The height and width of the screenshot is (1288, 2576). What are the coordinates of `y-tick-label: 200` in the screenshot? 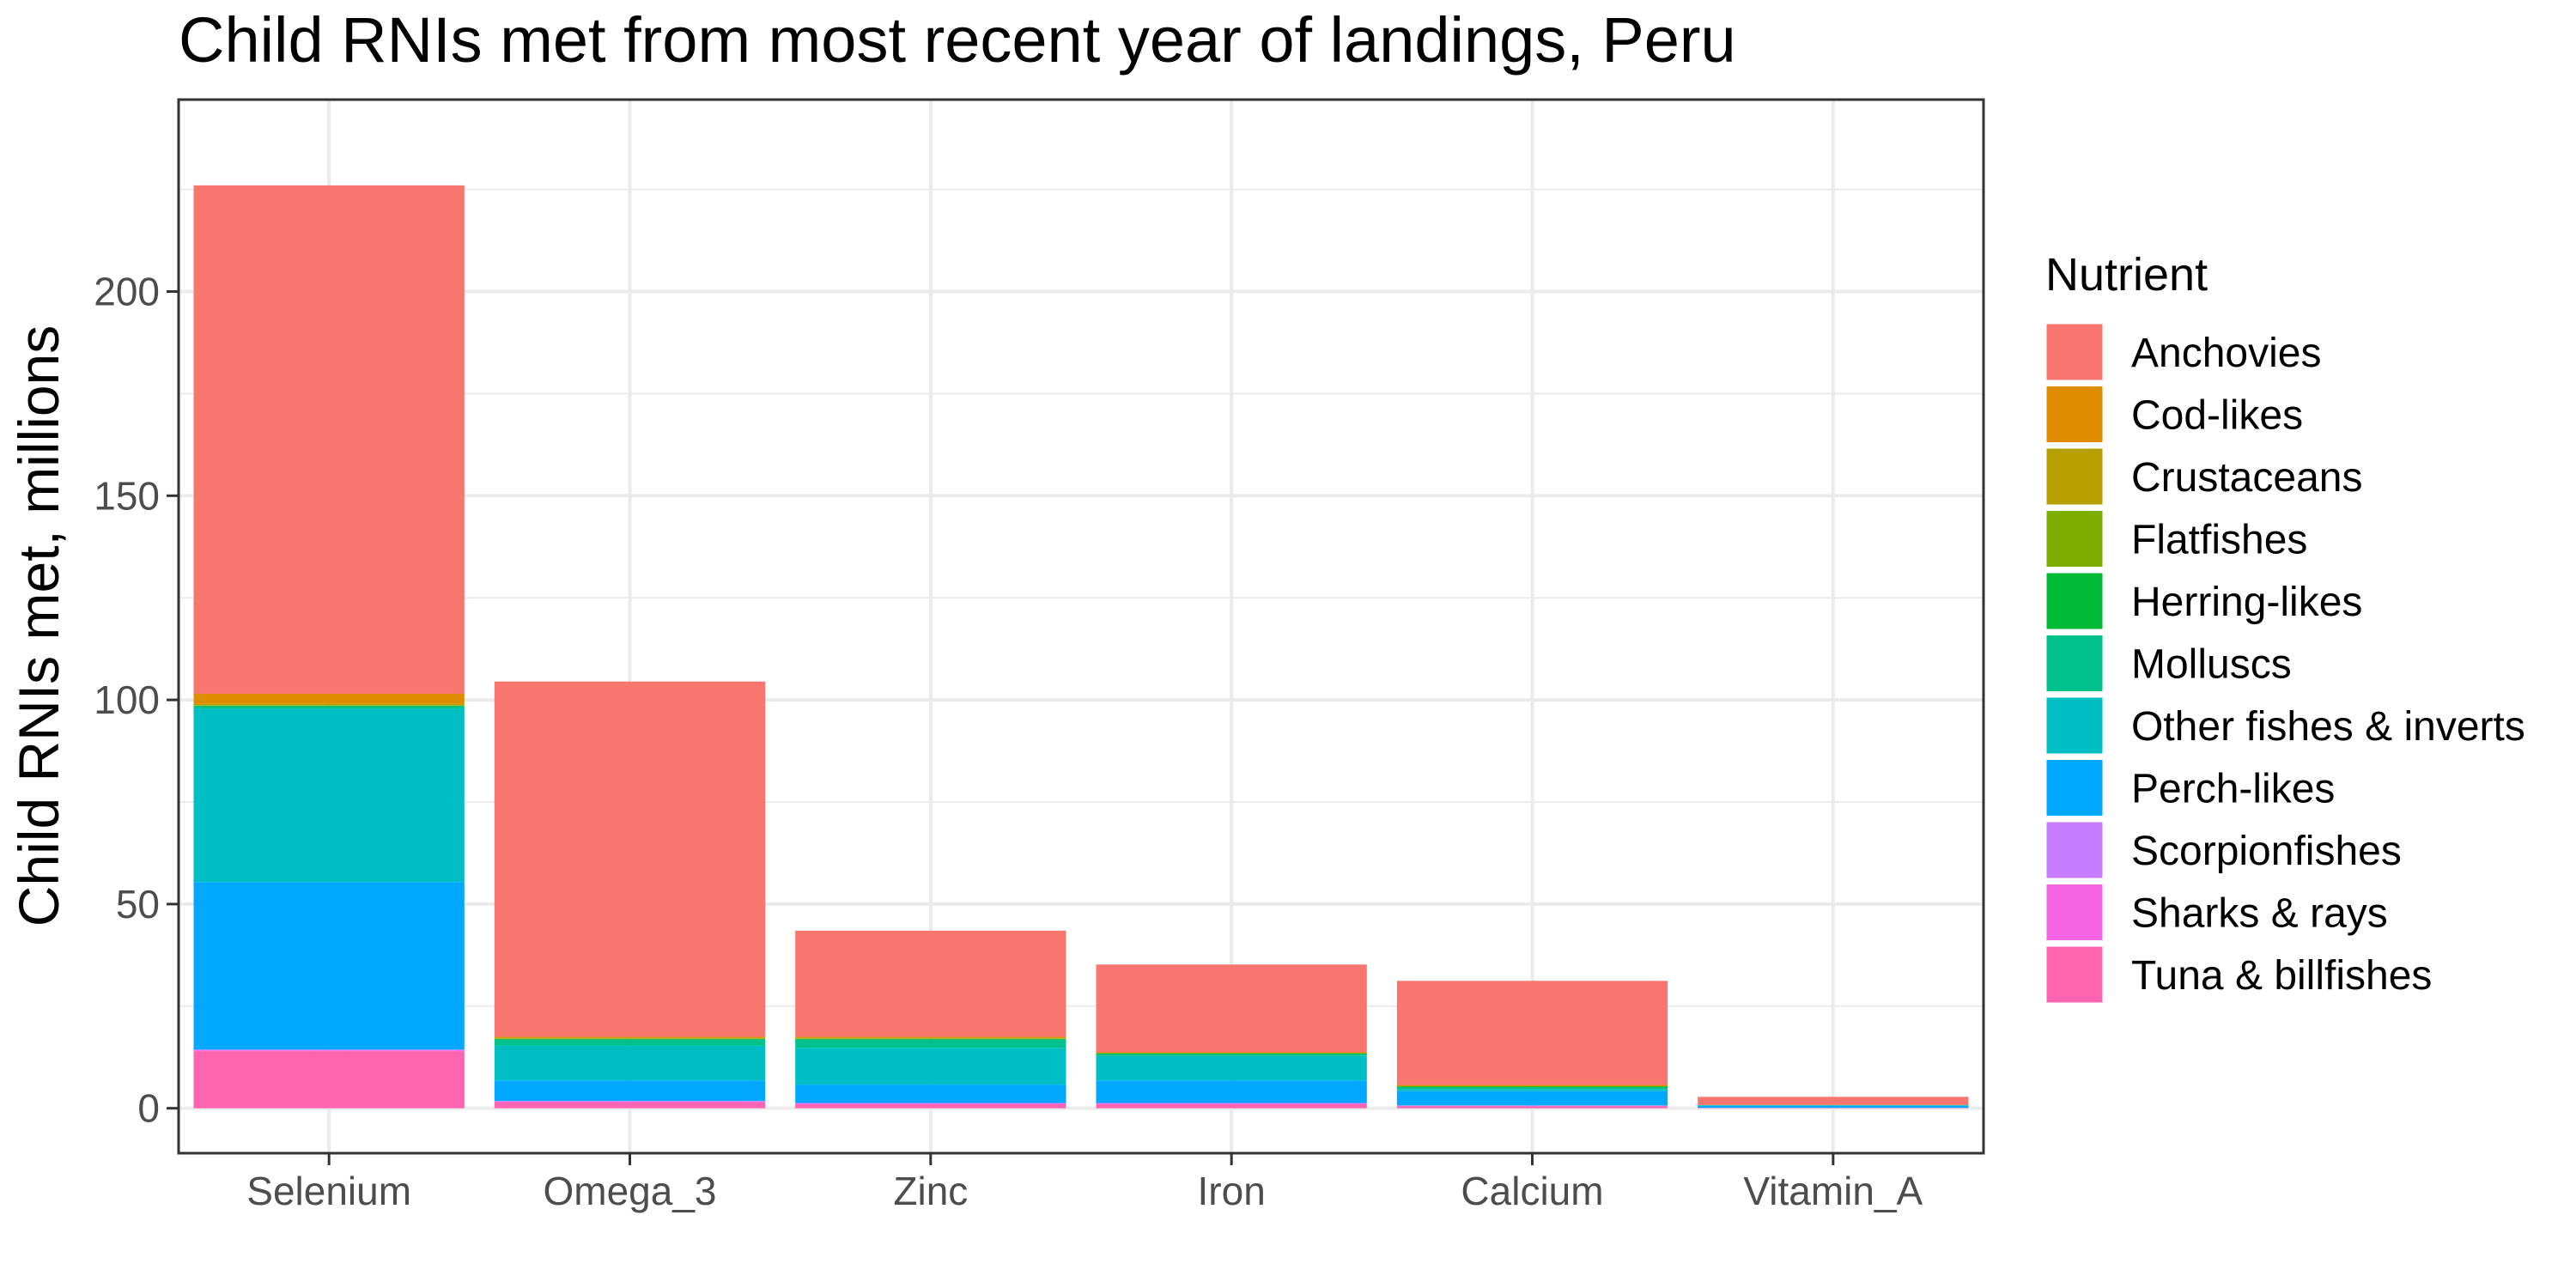 It's located at (127, 292).